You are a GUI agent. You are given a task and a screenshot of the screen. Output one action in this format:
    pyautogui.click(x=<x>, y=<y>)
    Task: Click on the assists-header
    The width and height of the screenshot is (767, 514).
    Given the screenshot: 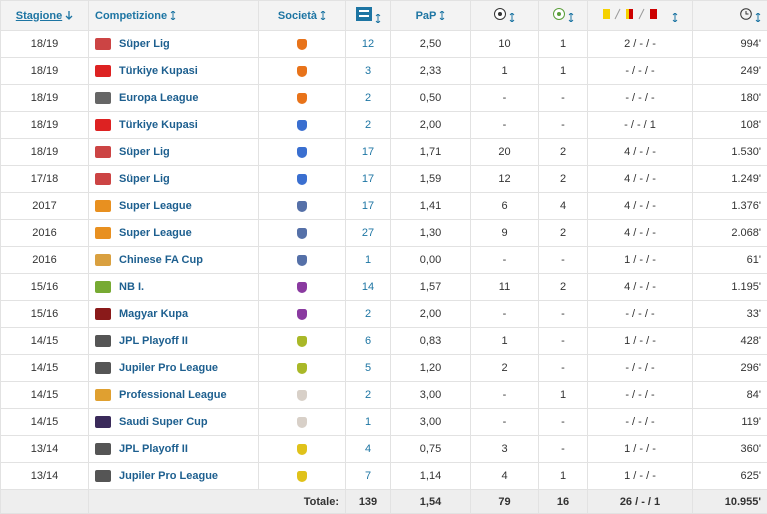 What is the action you would take?
    pyautogui.click(x=563, y=16)
    